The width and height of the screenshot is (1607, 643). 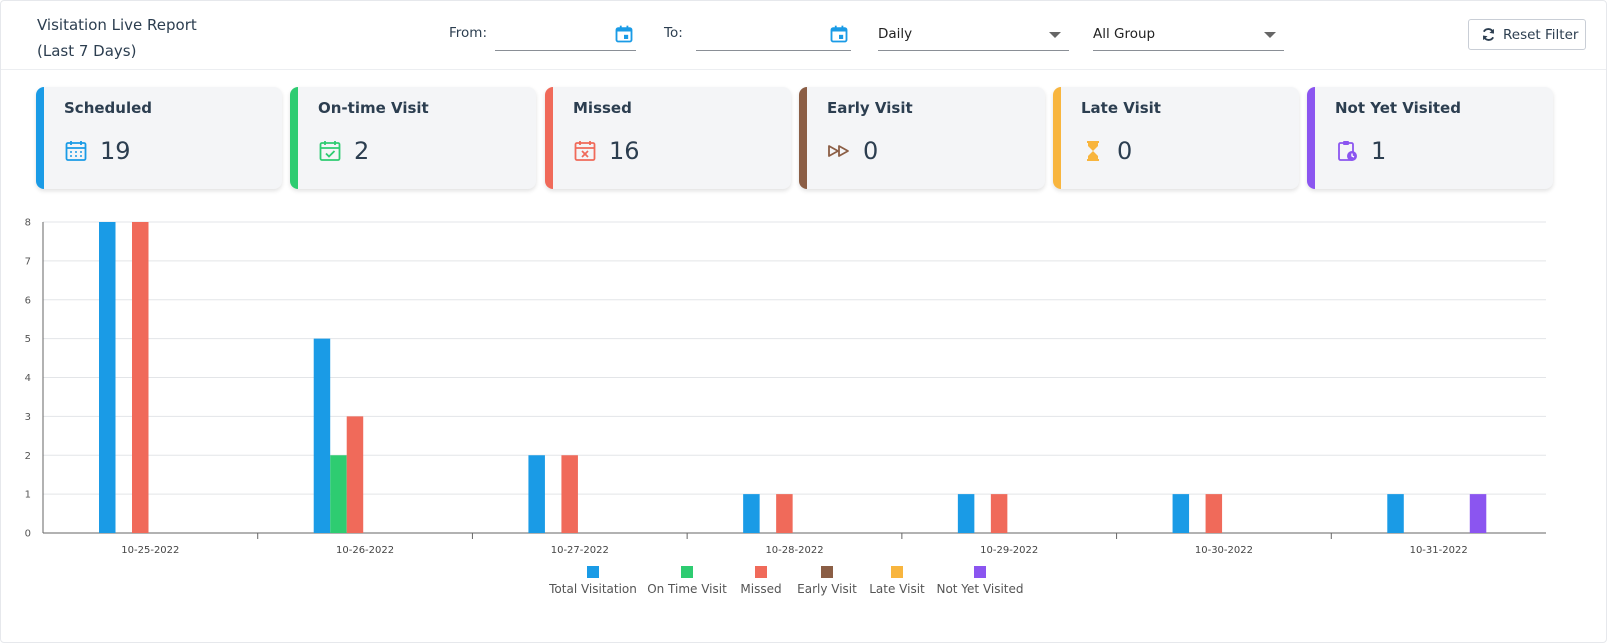 What do you see at coordinates (1124, 34) in the screenshot?
I see `group-select-value: All Group` at bounding box center [1124, 34].